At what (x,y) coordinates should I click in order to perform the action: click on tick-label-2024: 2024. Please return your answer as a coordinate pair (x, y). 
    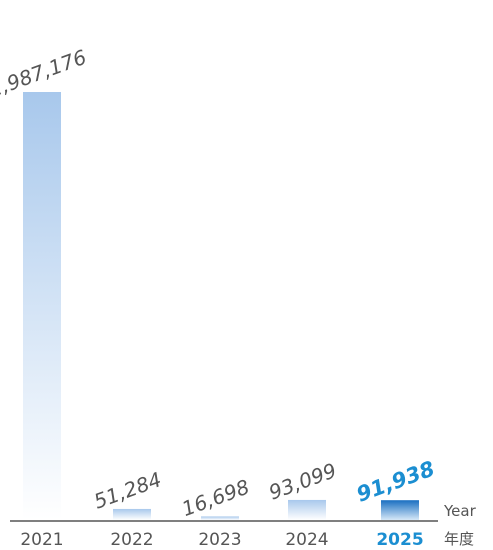
    Looking at the image, I should click on (306, 540).